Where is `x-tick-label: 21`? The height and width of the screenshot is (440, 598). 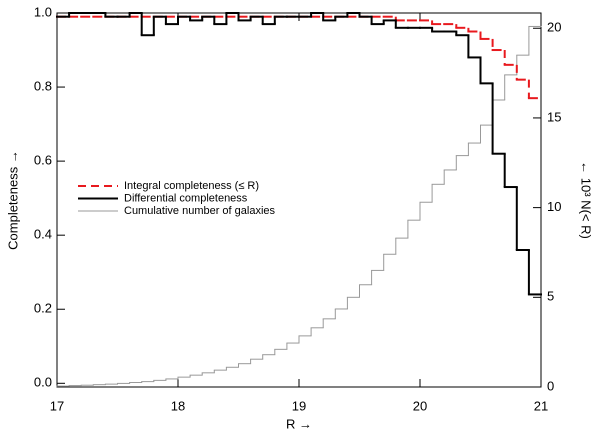 x-tick-label: 21 is located at coordinates (541, 405).